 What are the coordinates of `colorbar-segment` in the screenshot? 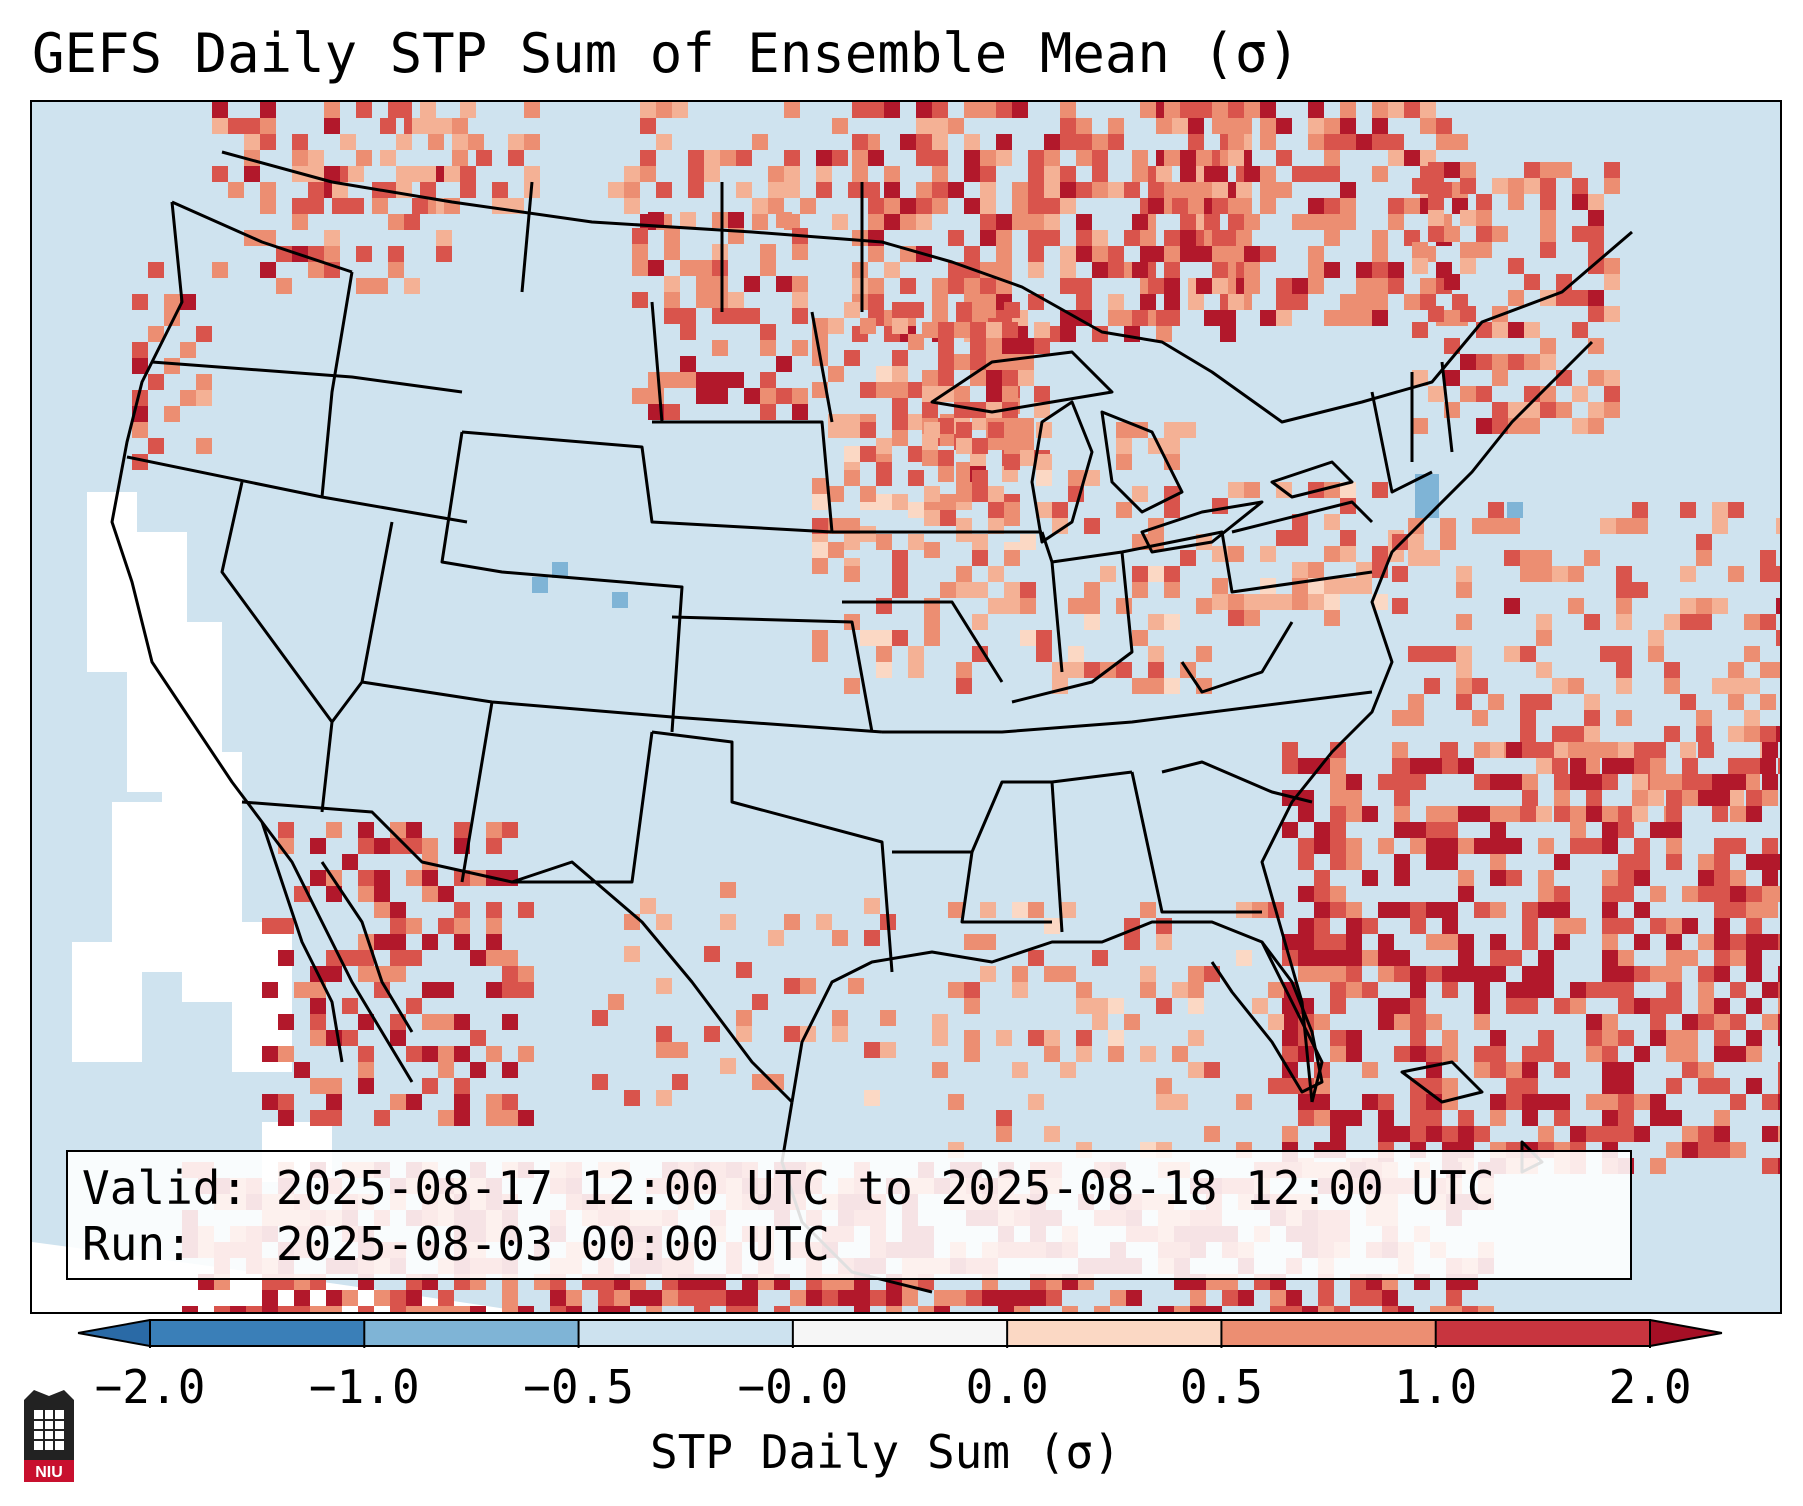 It's located at (257, 1333).